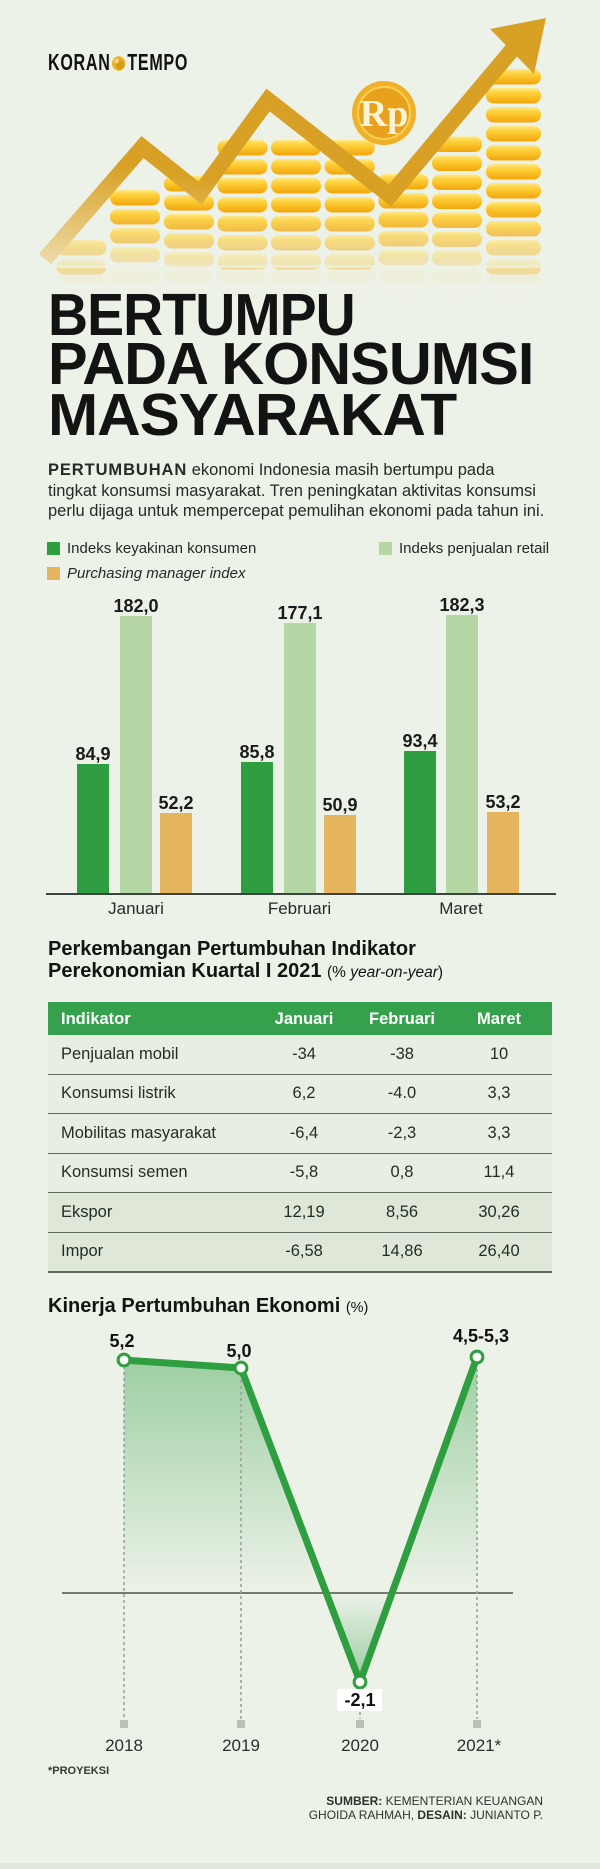 The image size is (600, 1869). I want to click on svg-text: Rp, so click(384, 114).